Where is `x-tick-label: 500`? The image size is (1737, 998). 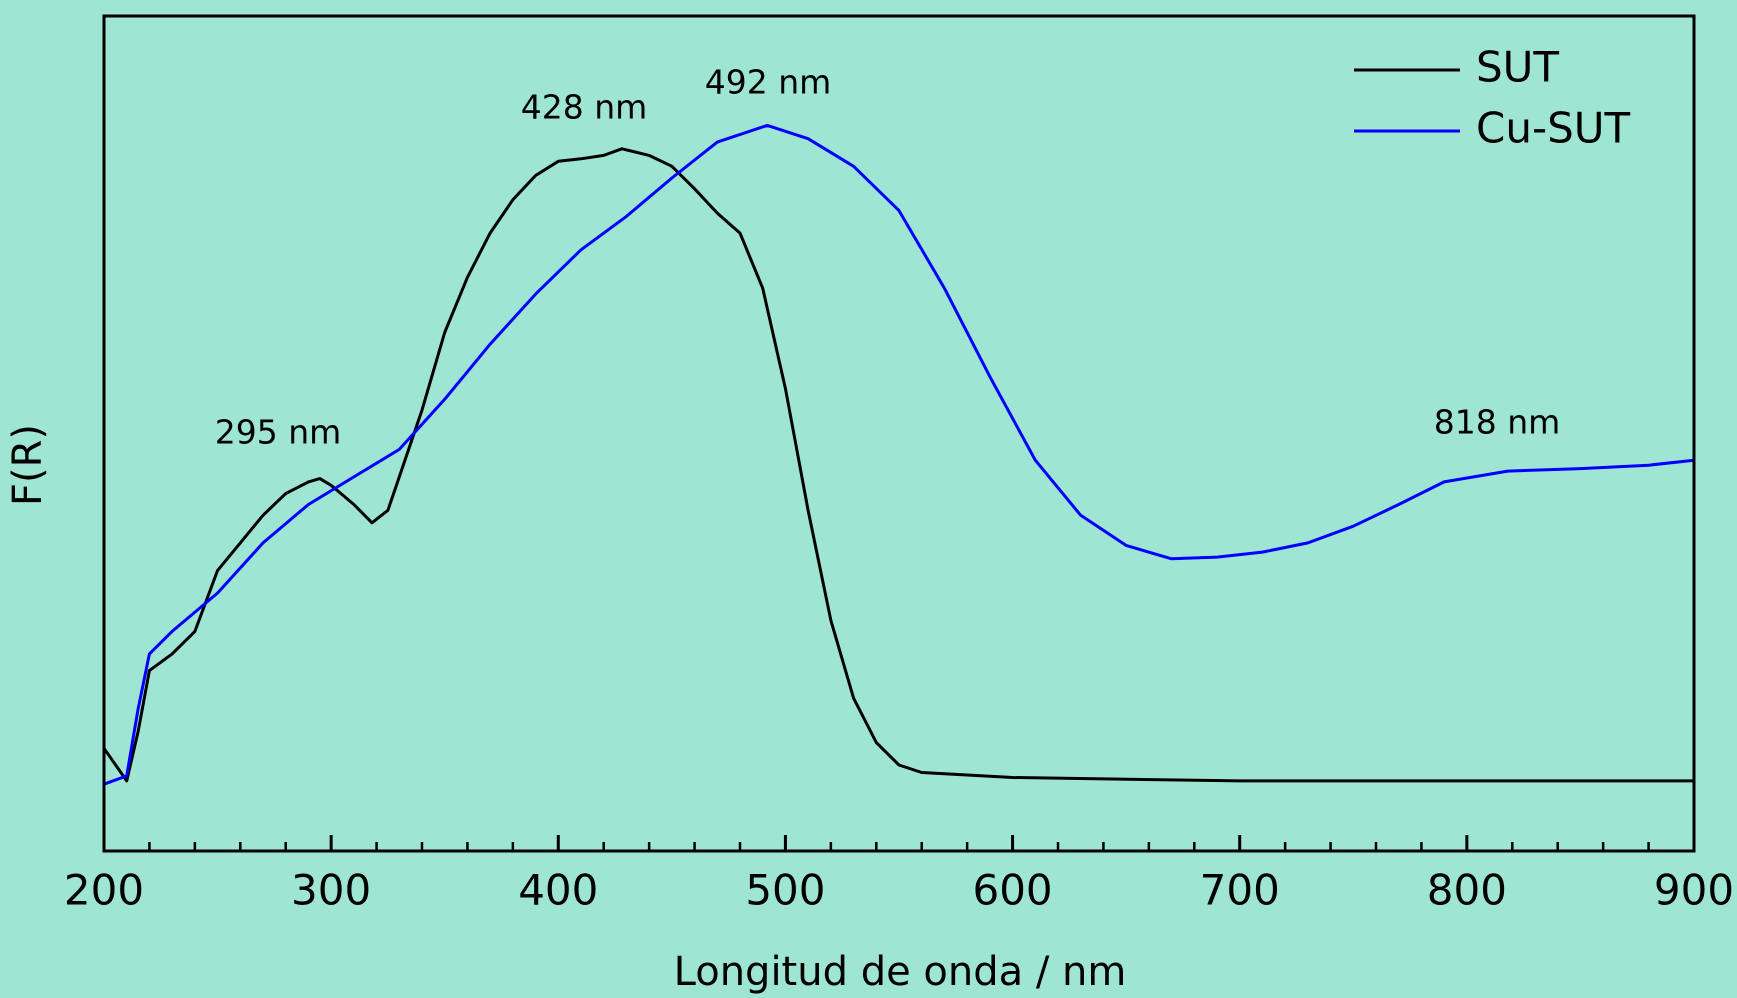 x-tick-label: 500 is located at coordinates (785, 890).